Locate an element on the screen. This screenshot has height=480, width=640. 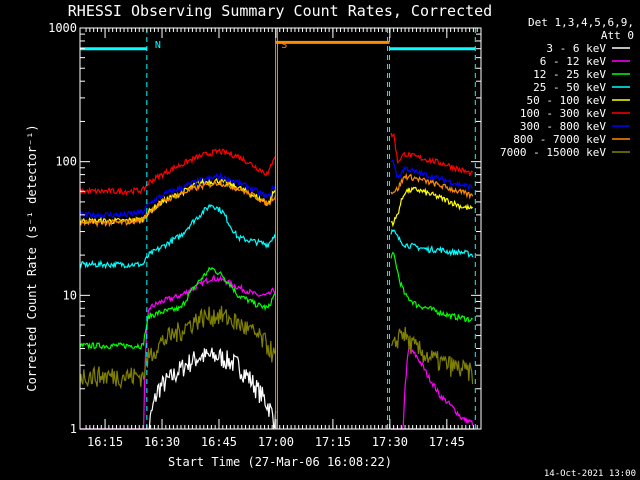
y-tick-label: 1 is located at coordinates (73, 429).